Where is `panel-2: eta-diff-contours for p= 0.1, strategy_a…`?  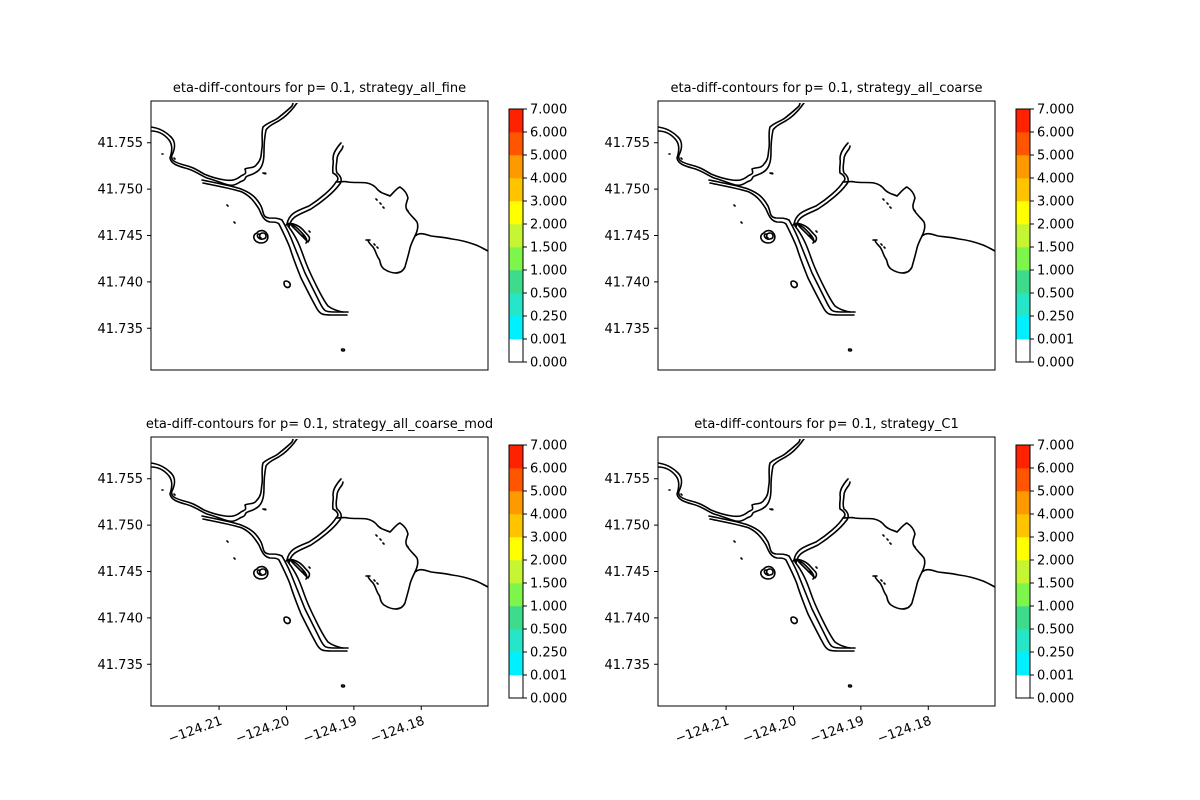
panel-2: eta-diff-contours for p= 0.1, strategy_a… is located at coordinates (839, 226).